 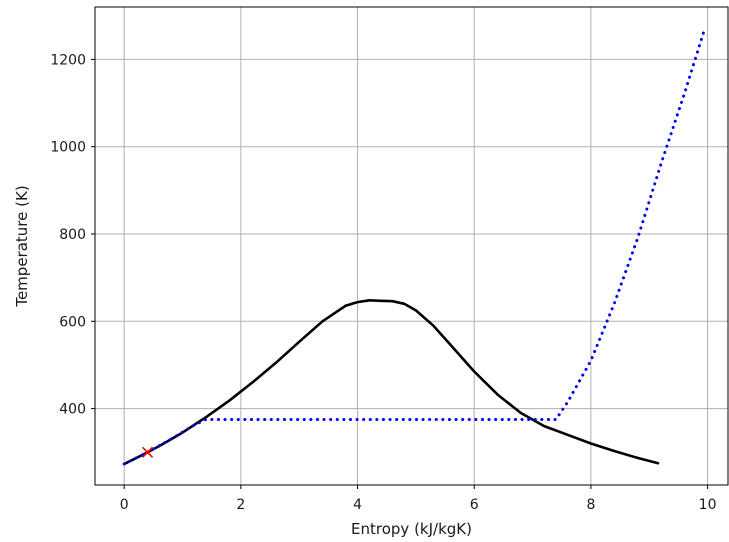 I want to click on x-tick-label: 0, so click(x=124, y=505).